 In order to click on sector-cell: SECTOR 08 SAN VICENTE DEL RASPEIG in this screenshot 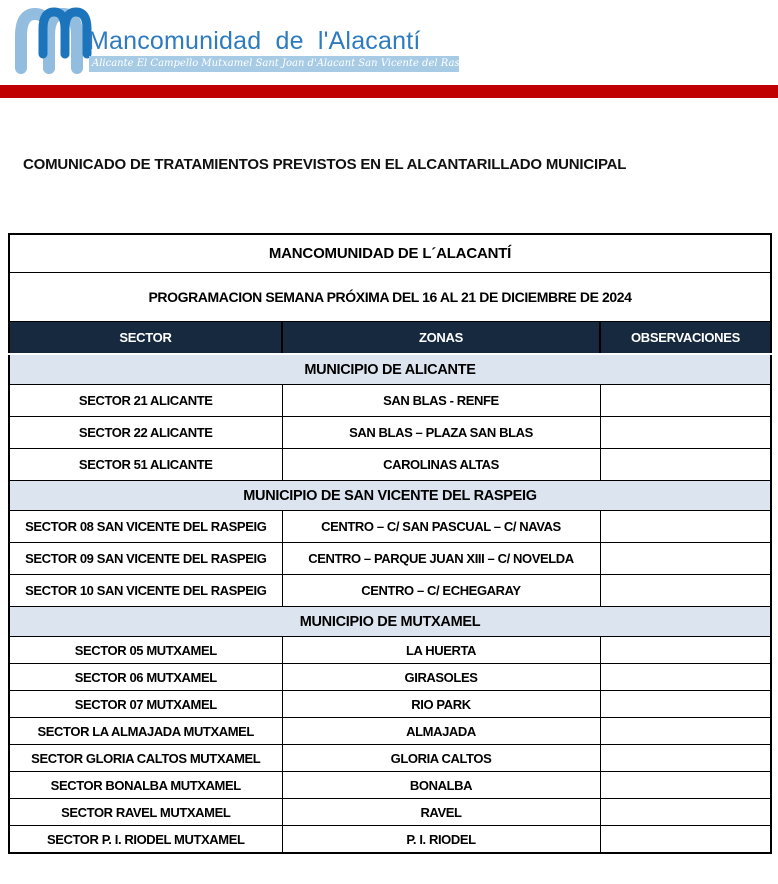, I will do `click(145, 526)`.